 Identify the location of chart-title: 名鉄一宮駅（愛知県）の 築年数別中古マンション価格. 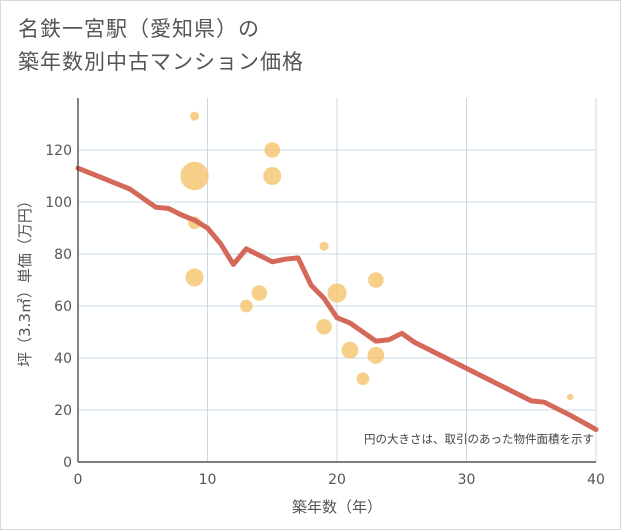
(161, 46).